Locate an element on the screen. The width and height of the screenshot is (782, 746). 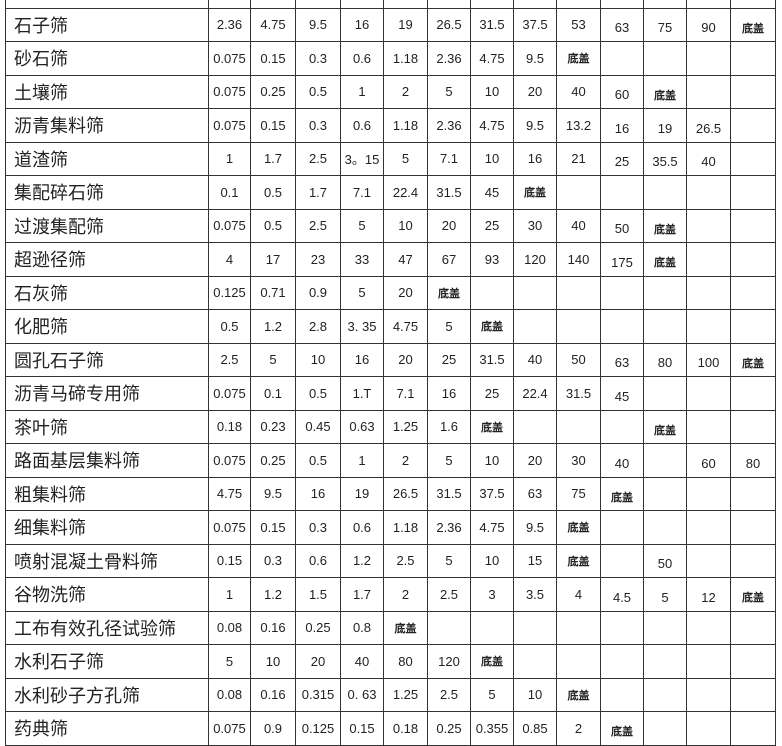
aperture-cell: 1.6 is located at coordinates (449, 426).